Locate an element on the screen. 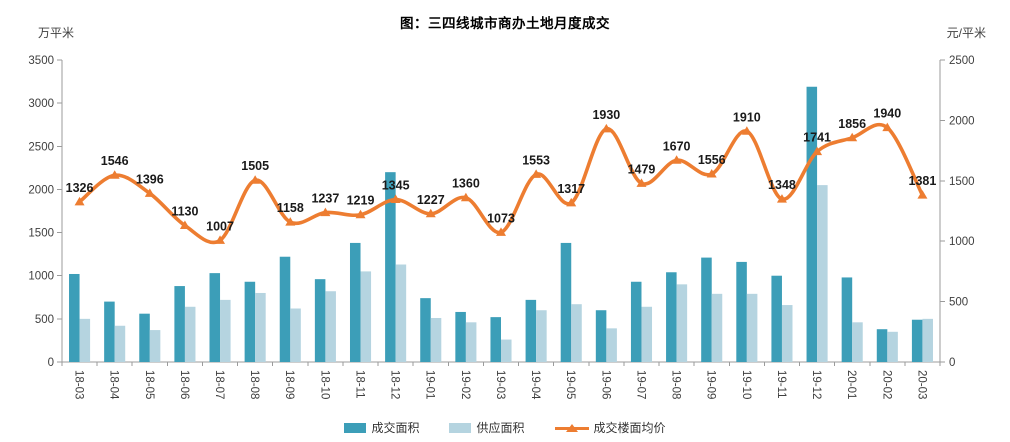  x-axis-label: 20-01 is located at coordinates (851, 384).